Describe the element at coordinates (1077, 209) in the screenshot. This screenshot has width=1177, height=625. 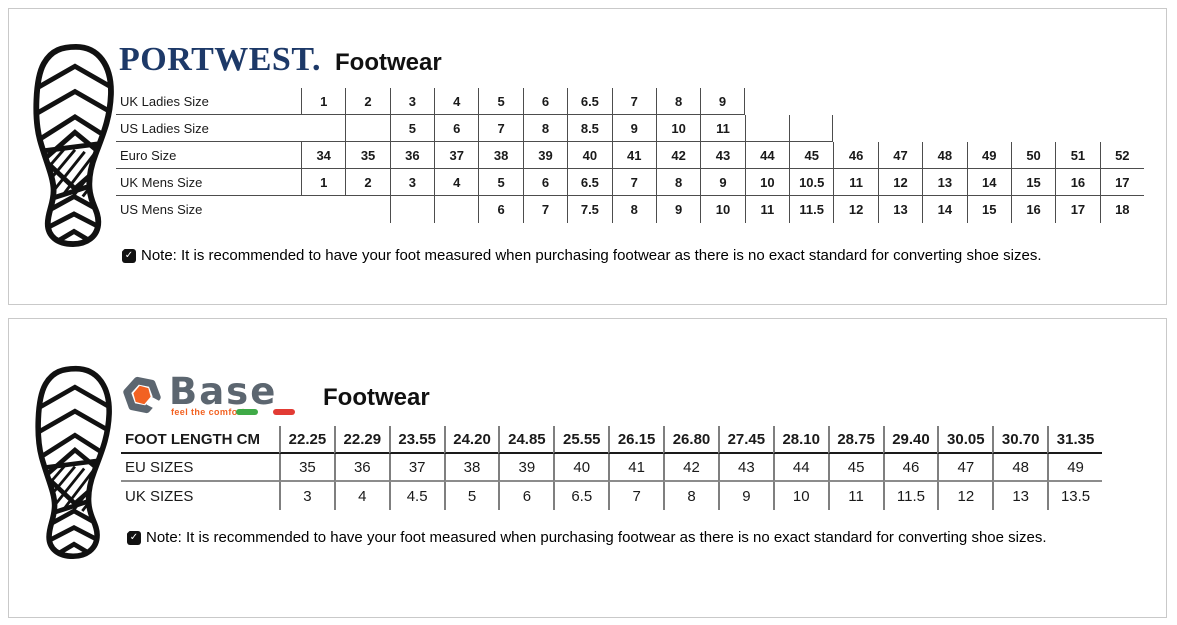
I see `size-cell: 17` at that location.